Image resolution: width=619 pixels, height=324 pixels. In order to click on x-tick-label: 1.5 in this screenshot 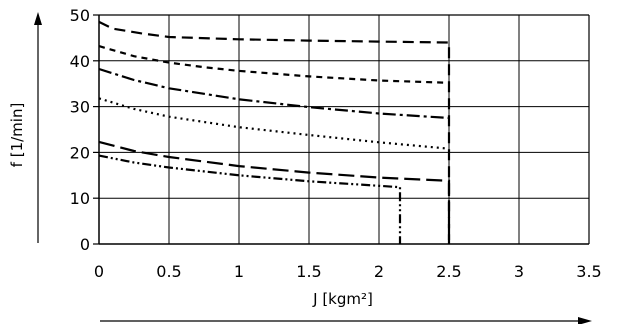, I will do `click(308, 271)`.